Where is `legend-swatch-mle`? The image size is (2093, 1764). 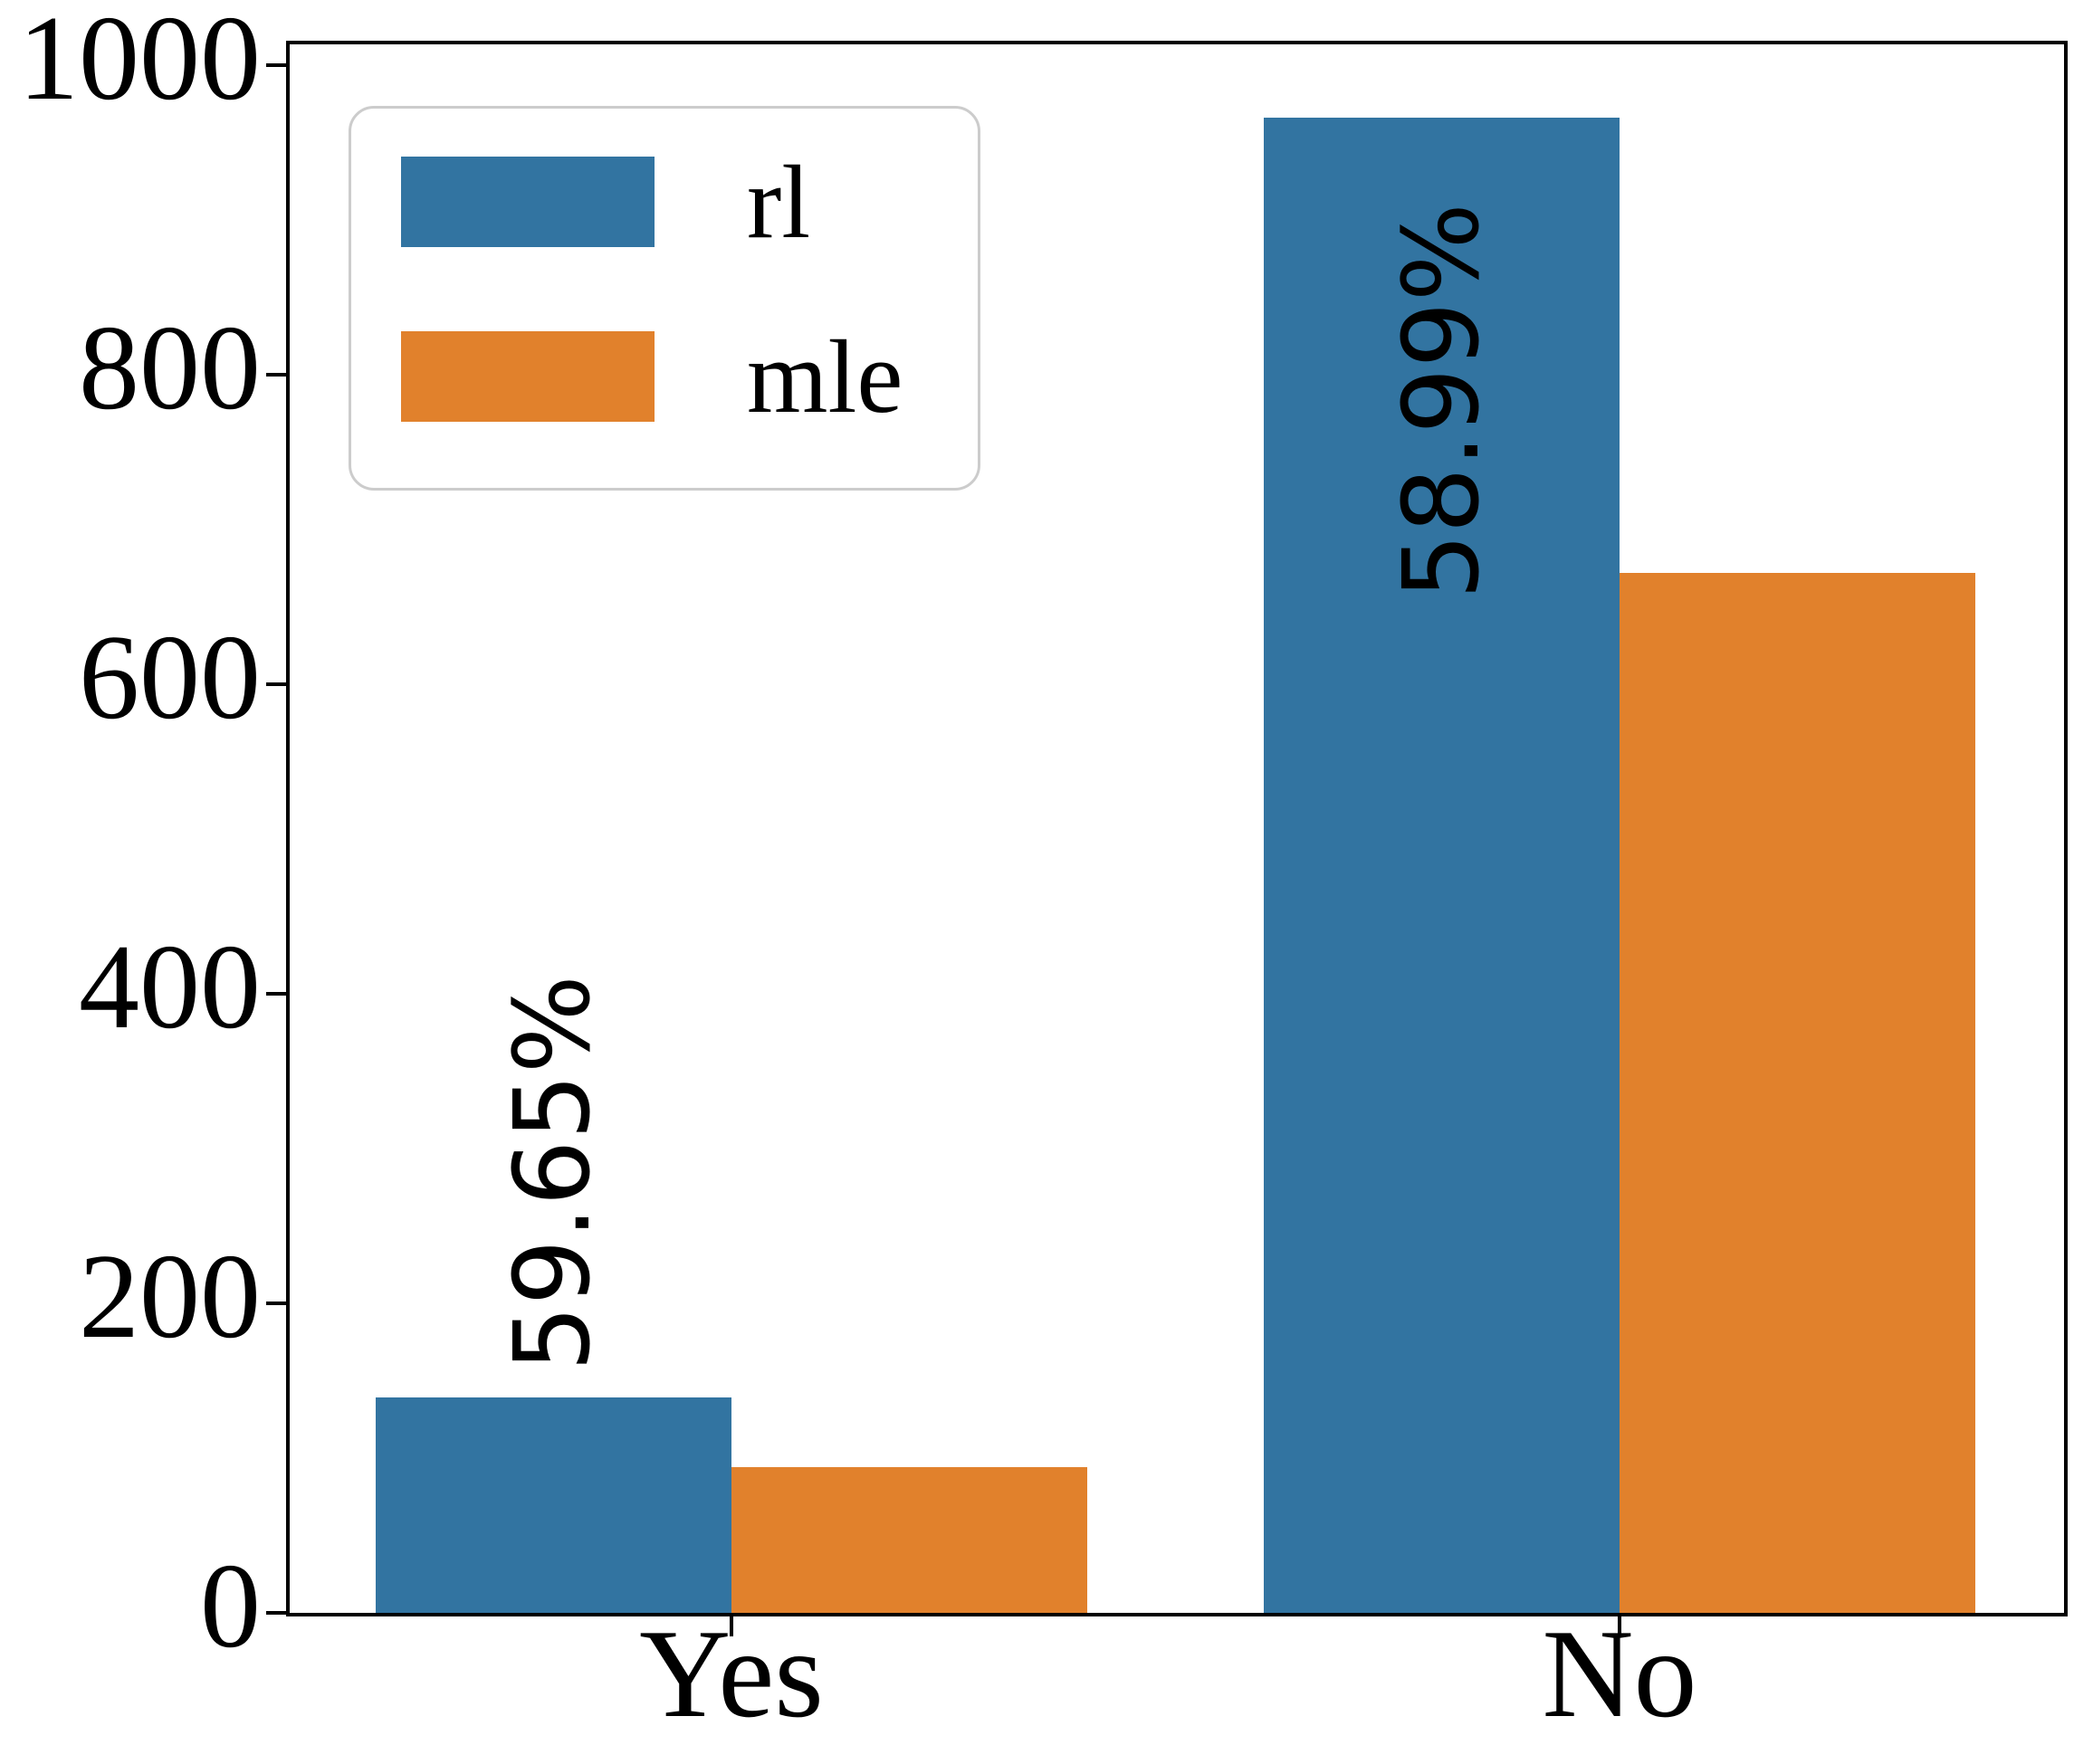
legend-swatch-mle is located at coordinates (528, 376).